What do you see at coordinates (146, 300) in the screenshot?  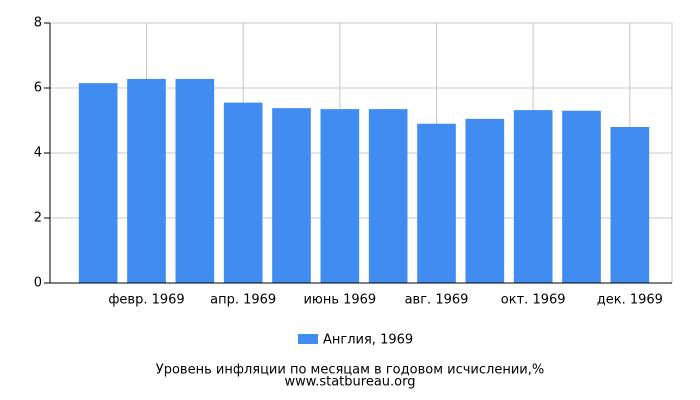 I see `x-tick-label: февр. 1969` at bounding box center [146, 300].